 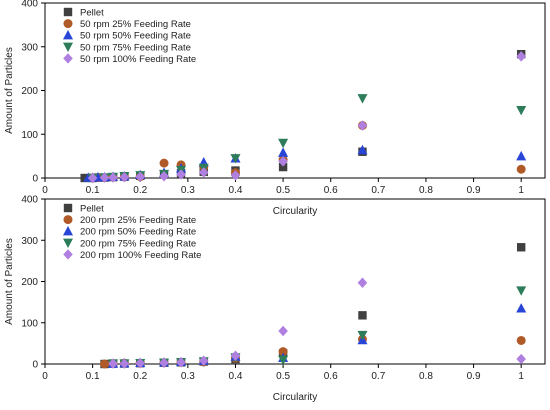 I want to click on legend-label: 200 rpm 75% Feeding Rate, so click(x=138, y=243).